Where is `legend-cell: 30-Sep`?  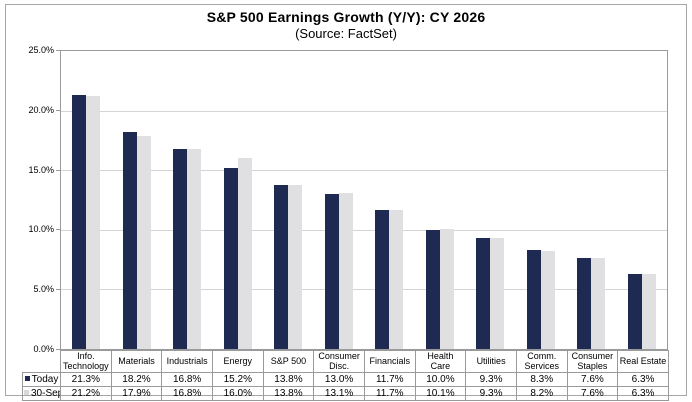
legend-cell: 30-Sep is located at coordinates (41, 393).